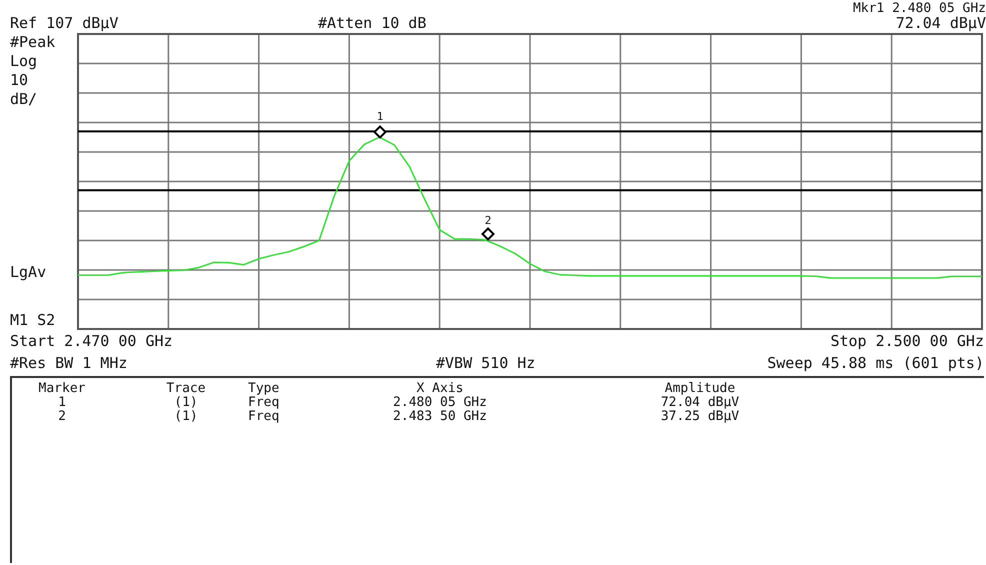 This screenshot has width=986, height=565. Describe the element at coordinates (24, 99) in the screenshot. I see `text: dB/` at that location.